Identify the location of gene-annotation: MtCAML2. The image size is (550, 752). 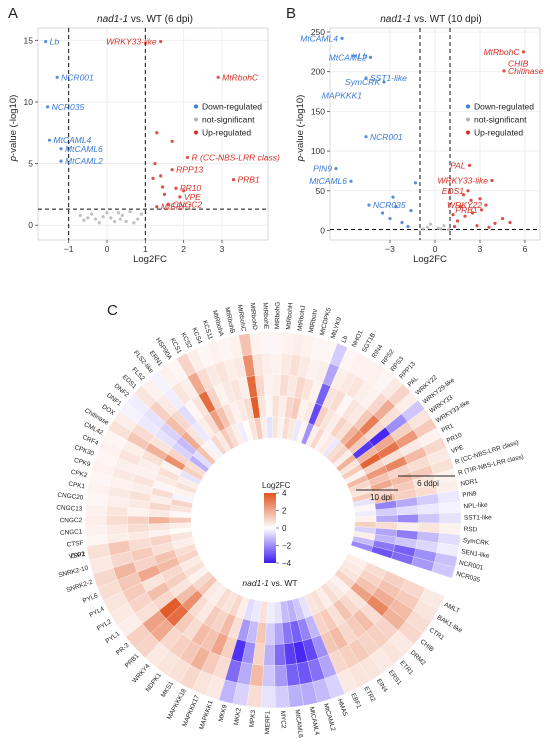
(84, 161).